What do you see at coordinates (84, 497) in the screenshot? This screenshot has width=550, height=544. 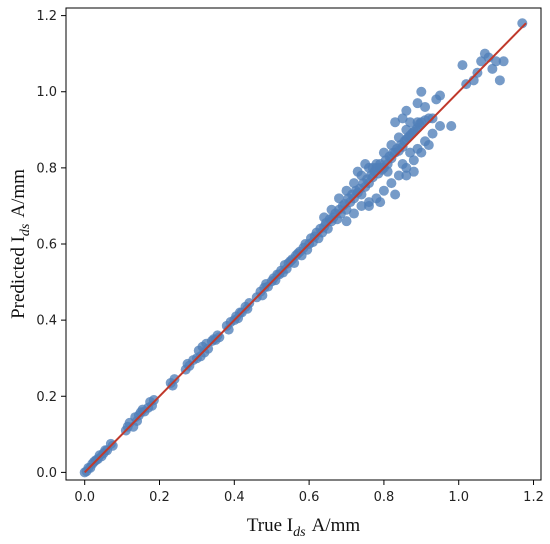 I see `x-tick-label: 0.0` at bounding box center [84, 497].